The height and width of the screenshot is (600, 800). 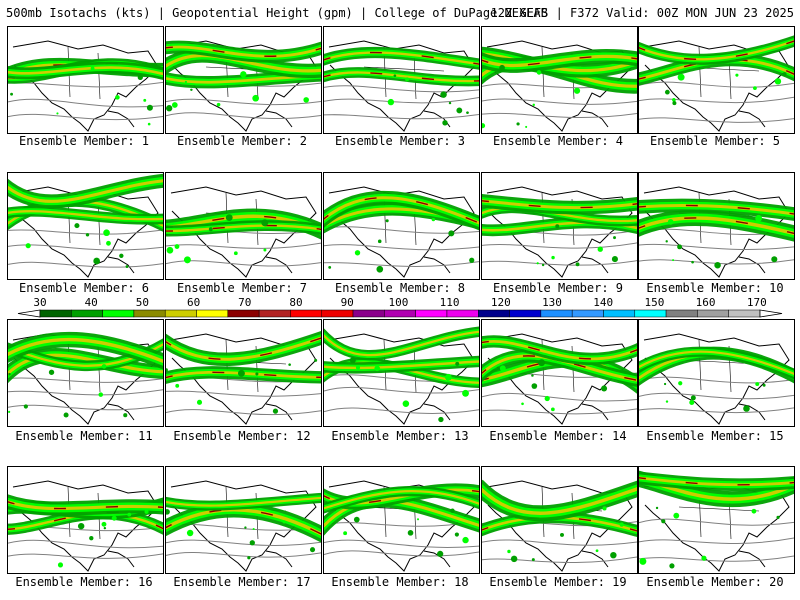 What do you see at coordinates (552, 302) in the screenshot?
I see `colorbar-tick-label: 130` at bounding box center [552, 302].